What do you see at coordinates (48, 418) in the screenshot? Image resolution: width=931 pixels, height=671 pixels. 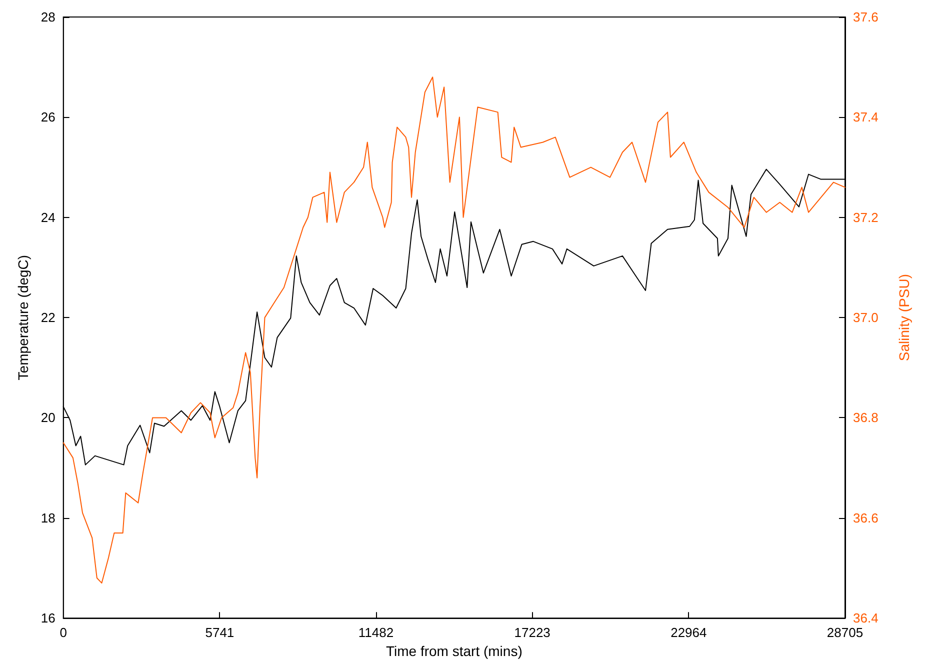 I see `y-tick-label: 20` at bounding box center [48, 418].